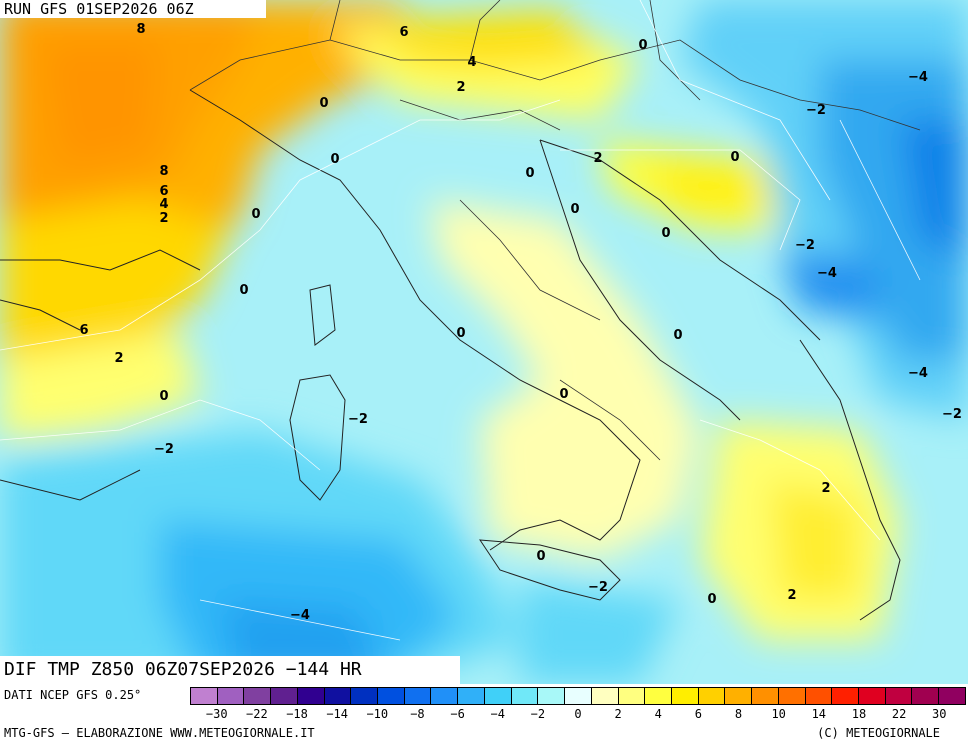 The image size is (968, 745). I want to click on colorbar-tick-label: 18, so click(859, 714).